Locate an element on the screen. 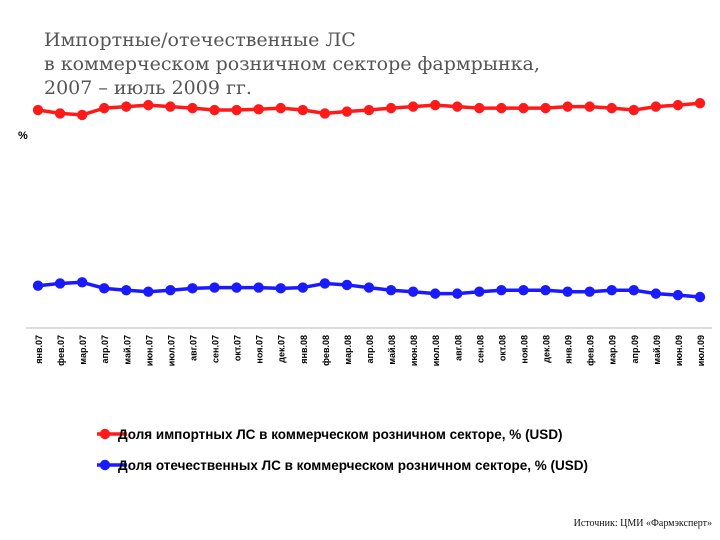 The image size is (720, 540). x-tick-label: янв.09 is located at coordinates (569, 349).